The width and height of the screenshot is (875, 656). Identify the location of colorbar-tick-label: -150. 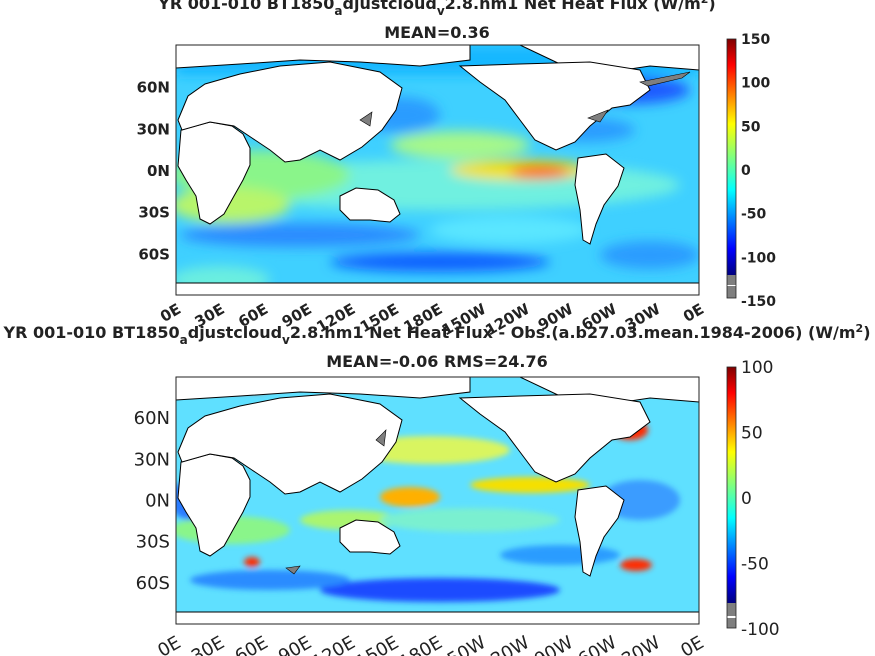
(758, 302).